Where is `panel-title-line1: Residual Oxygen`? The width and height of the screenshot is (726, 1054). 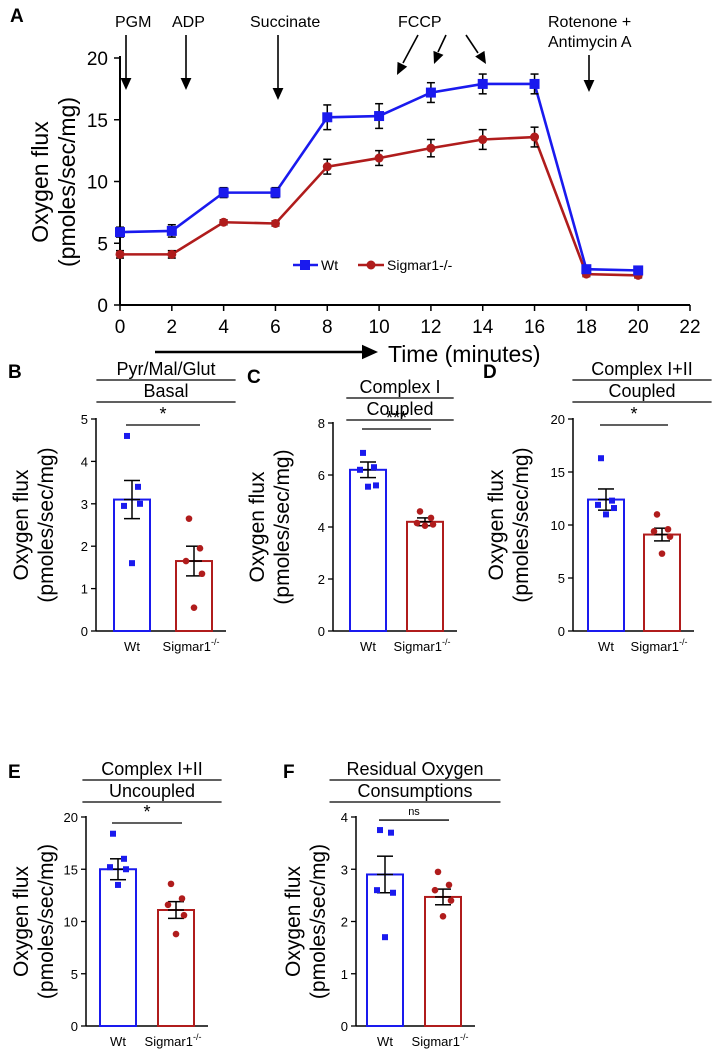
panel-title-line1: Residual Oxygen is located at coordinates (414, 769).